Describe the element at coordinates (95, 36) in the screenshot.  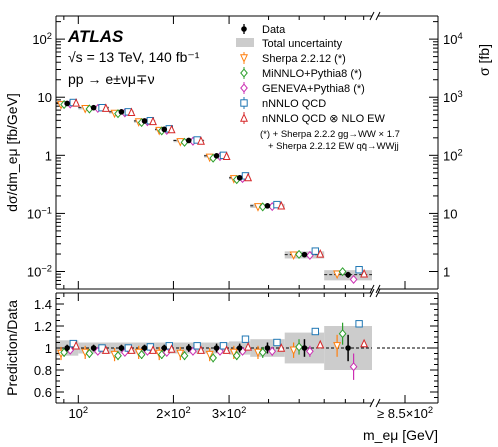
I see `experiment-label: ATLAS` at that location.